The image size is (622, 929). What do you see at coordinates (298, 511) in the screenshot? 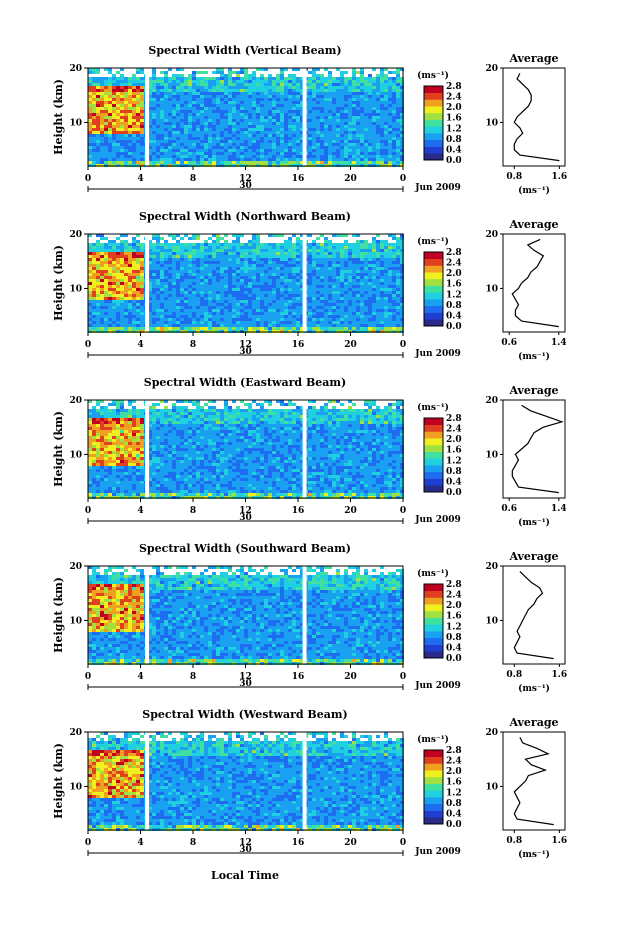
I see `x-tick-label: 16` at bounding box center [298, 511].